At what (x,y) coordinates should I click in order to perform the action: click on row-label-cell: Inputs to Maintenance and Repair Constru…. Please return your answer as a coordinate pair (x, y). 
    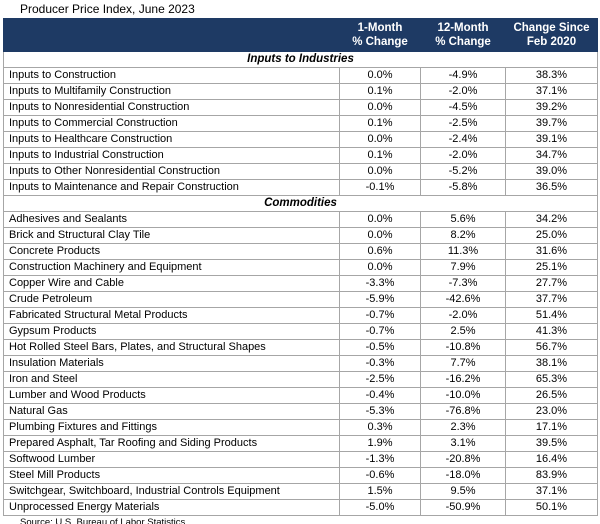
    Looking at the image, I should click on (171, 187).